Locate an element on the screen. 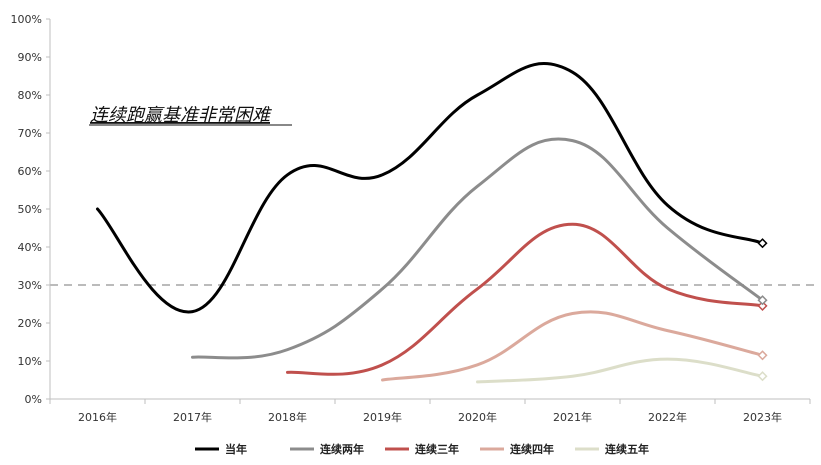  x-tick-label: 2023年 is located at coordinates (762, 417).